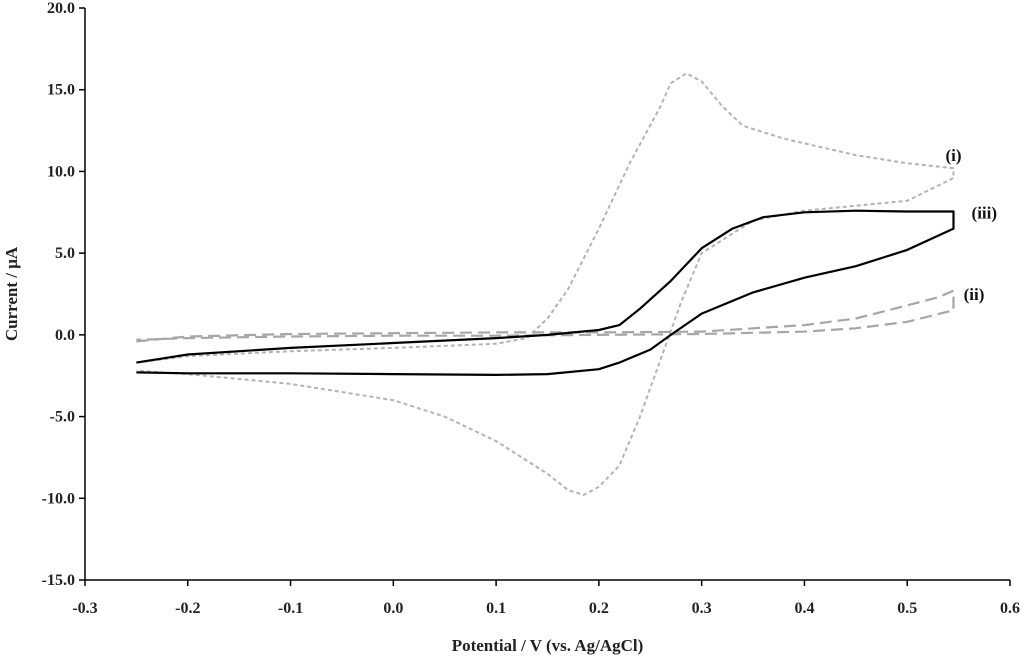  Describe the element at coordinates (61, 8) in the screenshot. I see `y-tick-label: 20.0` at that location.